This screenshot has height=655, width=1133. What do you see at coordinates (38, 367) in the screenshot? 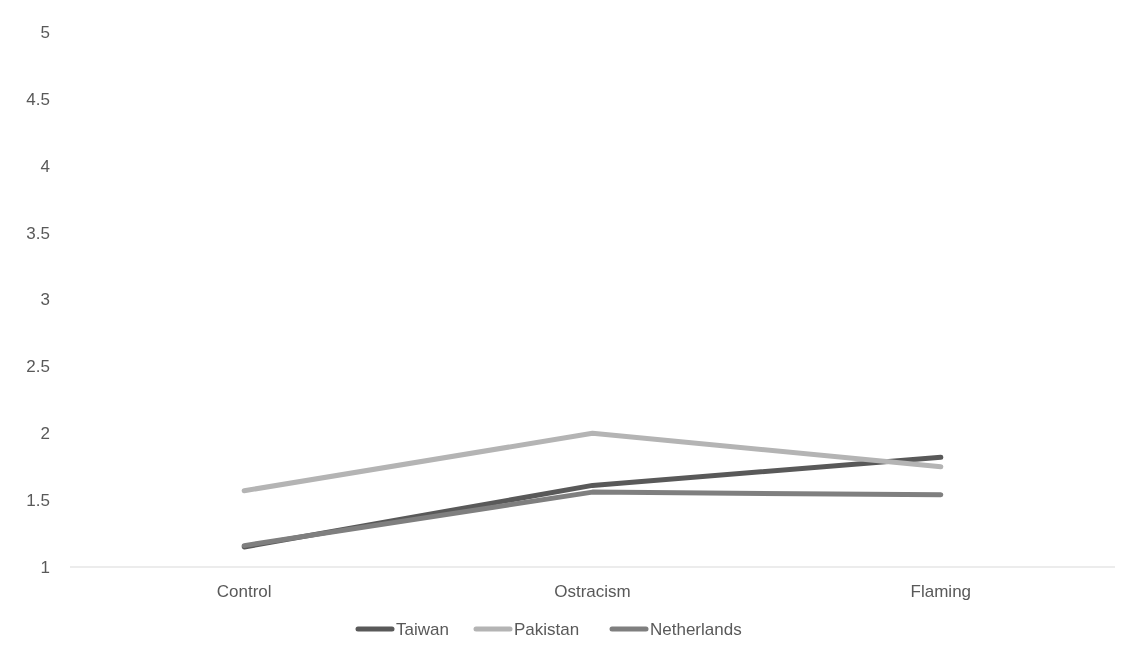
I see `y-tick-label: 2.5` at bounding box center [38, 367].